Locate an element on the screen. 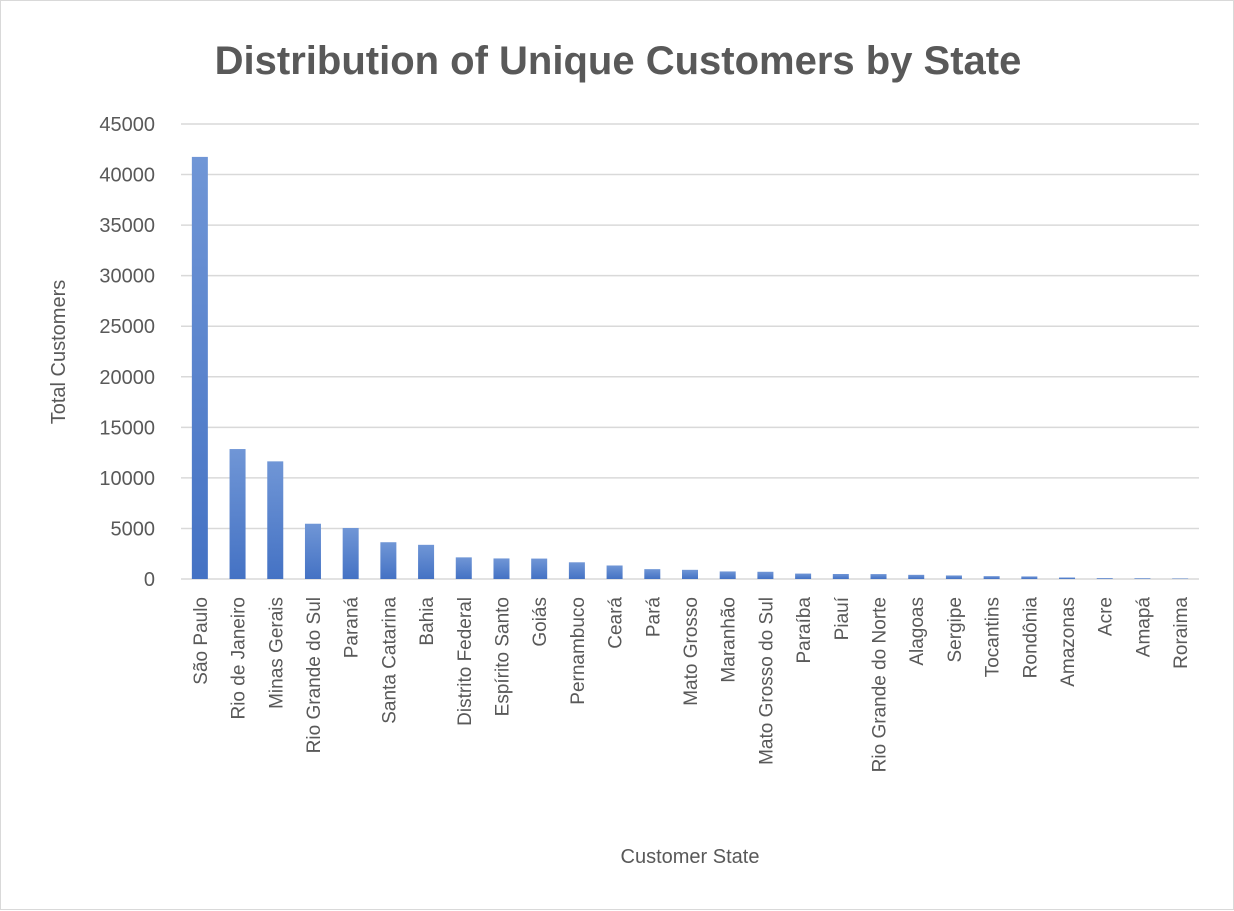 This screenshot has height=911, width=1234. x-axis-title: Customer State is located at coordinates (690, 857).